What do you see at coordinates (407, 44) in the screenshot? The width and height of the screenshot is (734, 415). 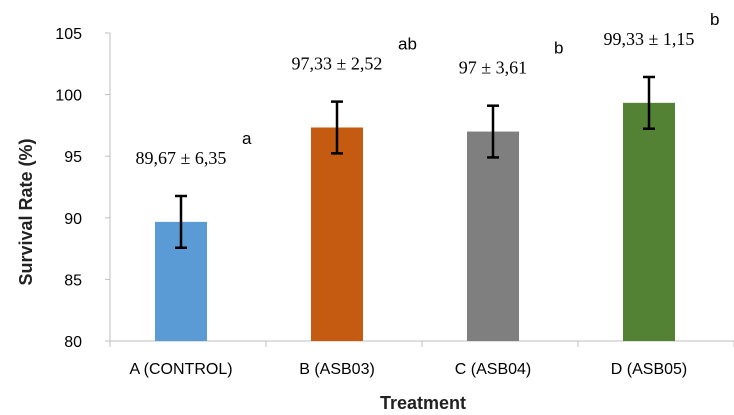 I see `significance-letter: ab` at bounding box center [407, 44].